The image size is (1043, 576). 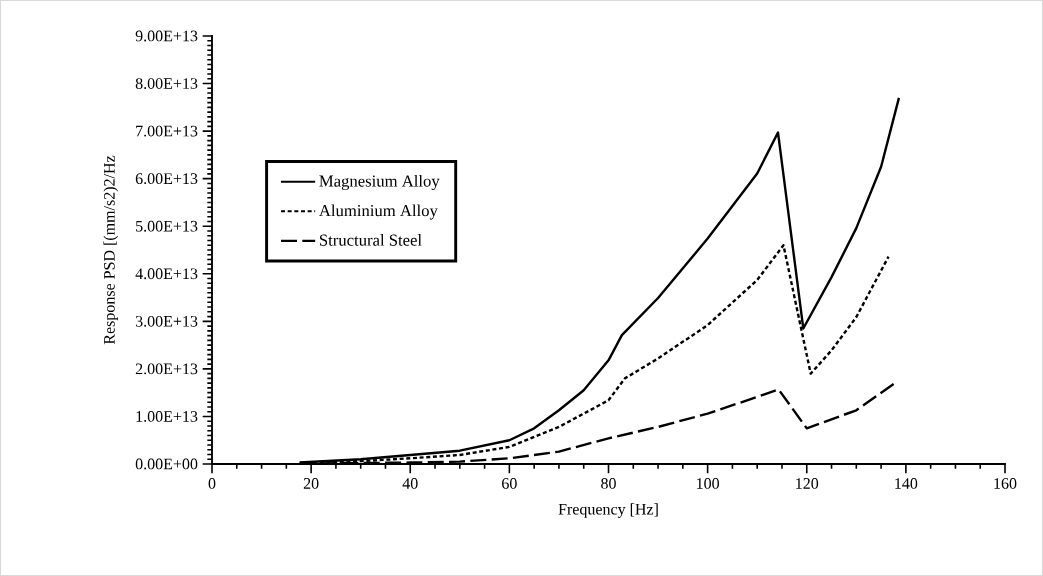 What do you see at coordinates (608, 510) in the screenshot?
I see `x-axis-title: Frequency [Hz]` at bounding box center [608, 510].